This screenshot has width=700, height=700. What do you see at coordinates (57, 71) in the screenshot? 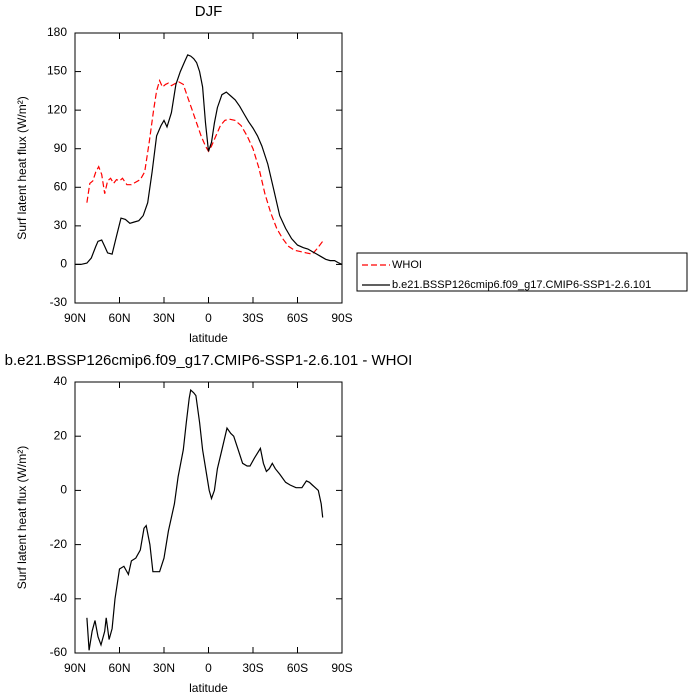
I see `y-tick-label: 150` at bounding box center [57, 71].